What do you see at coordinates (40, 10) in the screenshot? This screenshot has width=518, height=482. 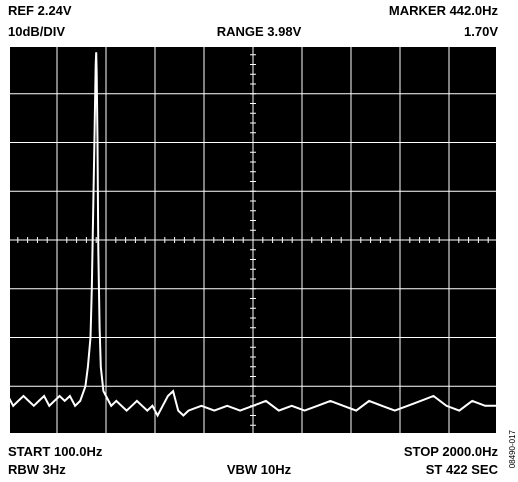 I see `ref-label: REF 2.24V` at bounding box center [40, 10].